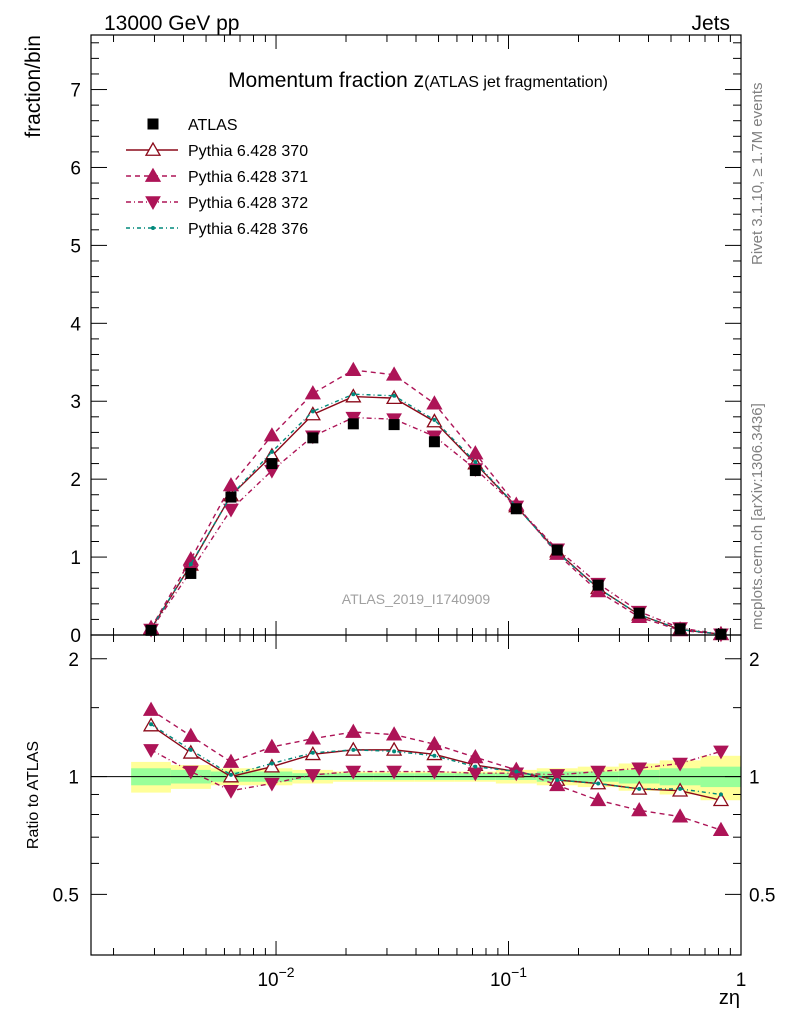 Image resolution: width=786 pixels, height=1024 pixels. What do you see at coordinates (326, 80) in the screenshot?
I see `chart-title-main: Momentum fraction z` at bounding box center [326, 80].